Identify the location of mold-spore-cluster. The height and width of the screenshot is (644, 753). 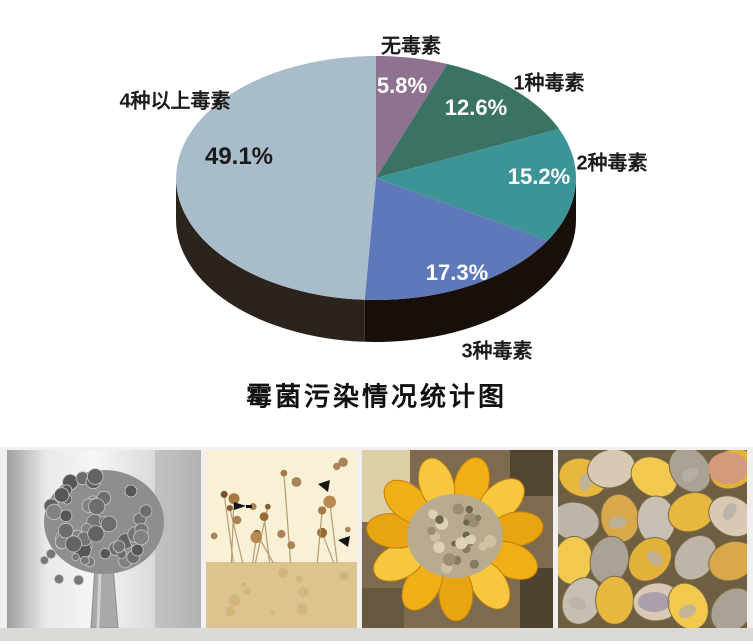
(96, 527).